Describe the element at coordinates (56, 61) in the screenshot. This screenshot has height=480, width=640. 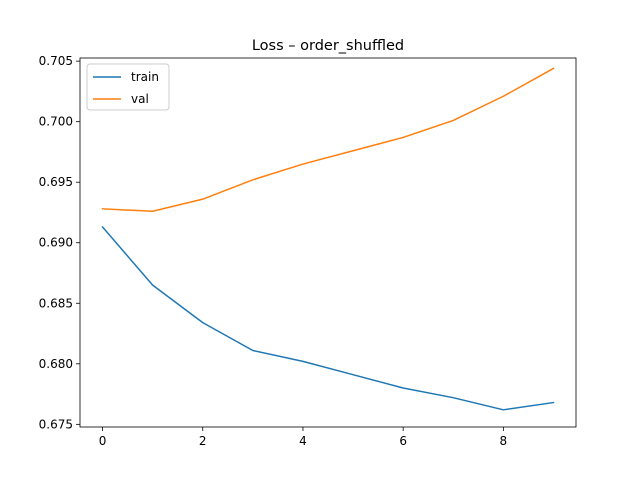
I see `y-tick-label: 0.705` at that location.